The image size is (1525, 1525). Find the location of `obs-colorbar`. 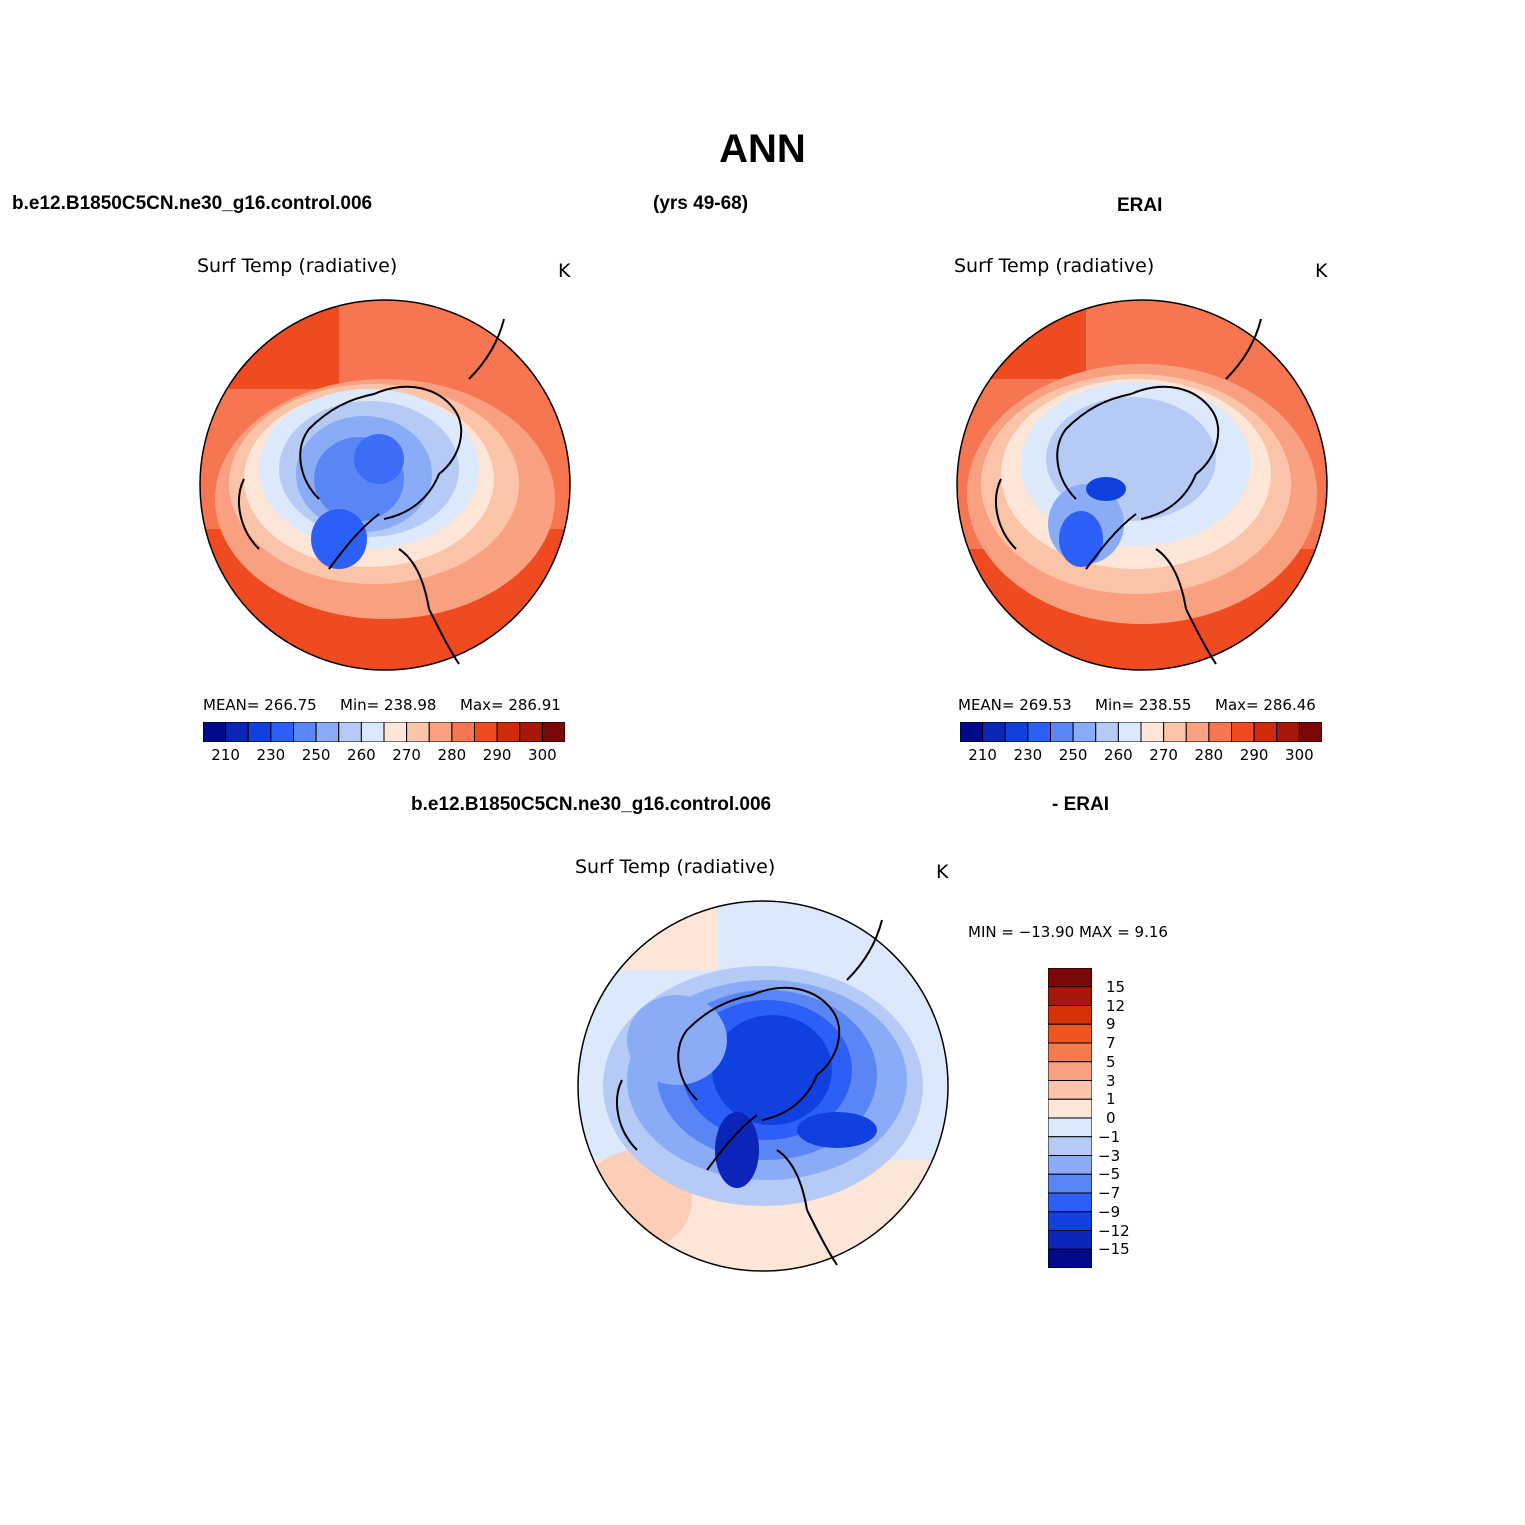

obs-colorbar is located at coordinates (1141, 732).